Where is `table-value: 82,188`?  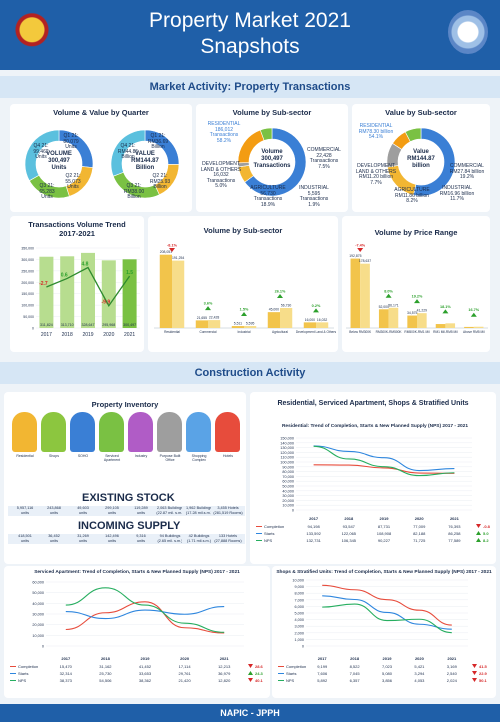 table-value: 82,188 is located at coordinates (419, 533).